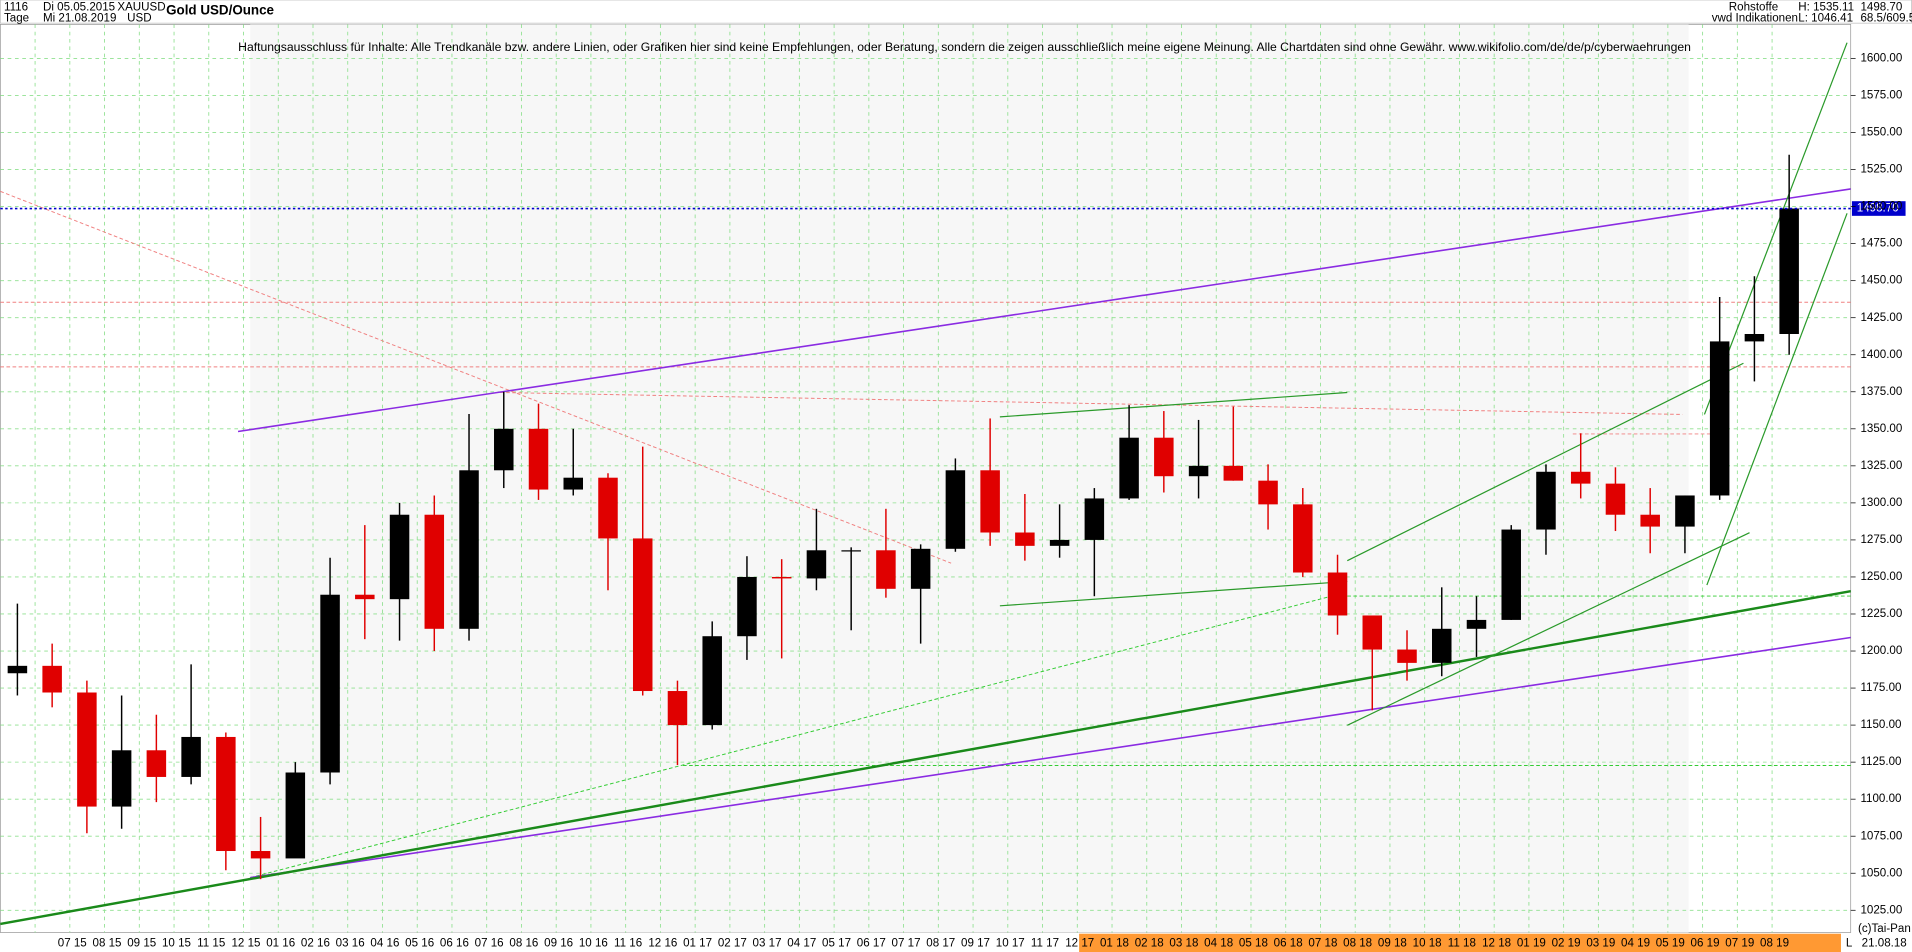 This screenshot has width=1912, height=952. Describe the element at coordinates (558, 944) in the screenshot. I see `x-tick-label: 09 16` at that location.